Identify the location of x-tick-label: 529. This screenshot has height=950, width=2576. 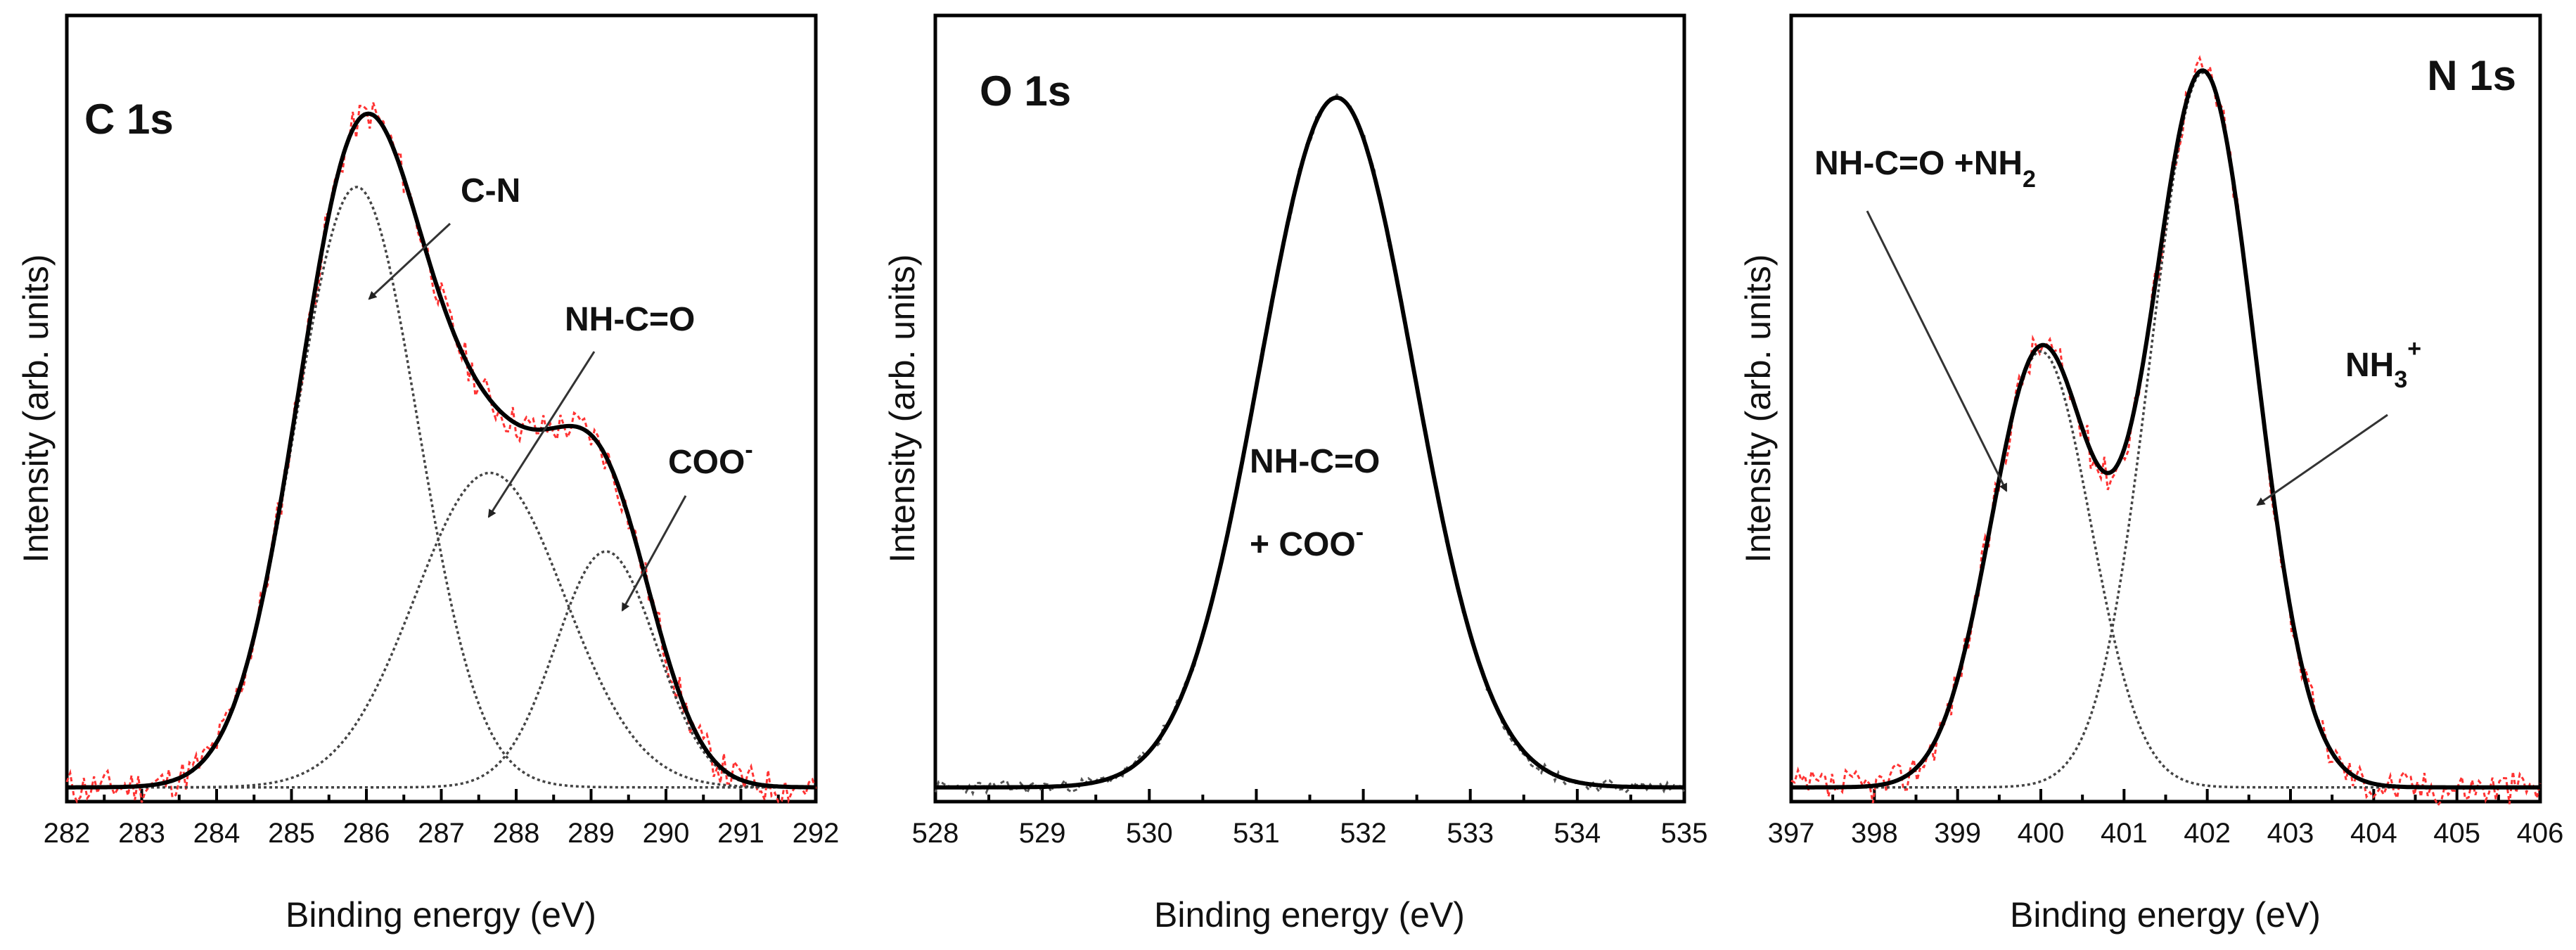
(1042, 833).